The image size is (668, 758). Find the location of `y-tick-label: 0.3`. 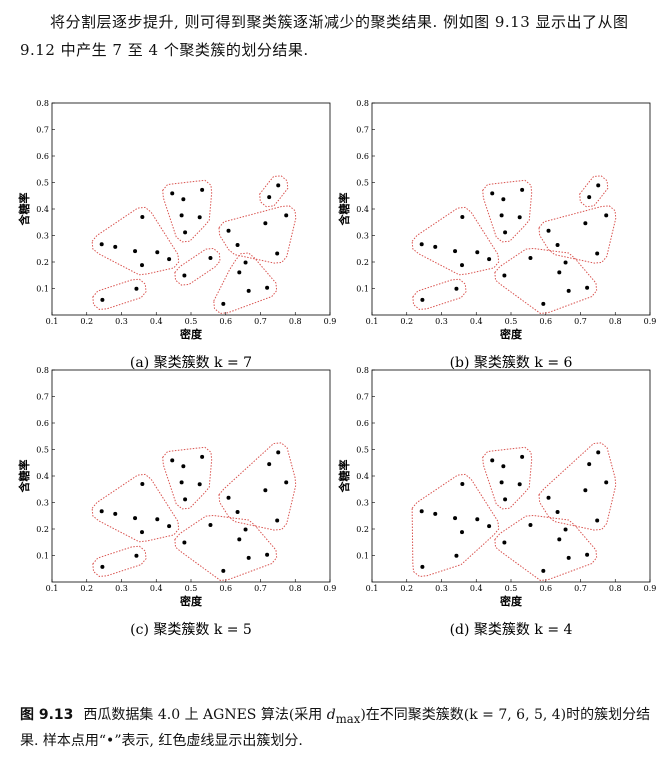

y-tick-label: 0.3 is located at coordinates (362, 503).